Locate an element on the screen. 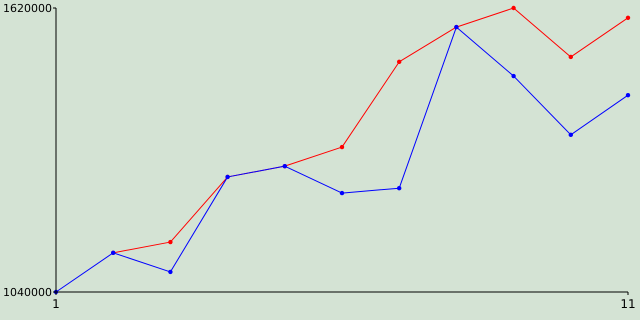 This screenshot has height=320, width=640. y-tick-label: 1040000 is located at coordinates (27, 292).